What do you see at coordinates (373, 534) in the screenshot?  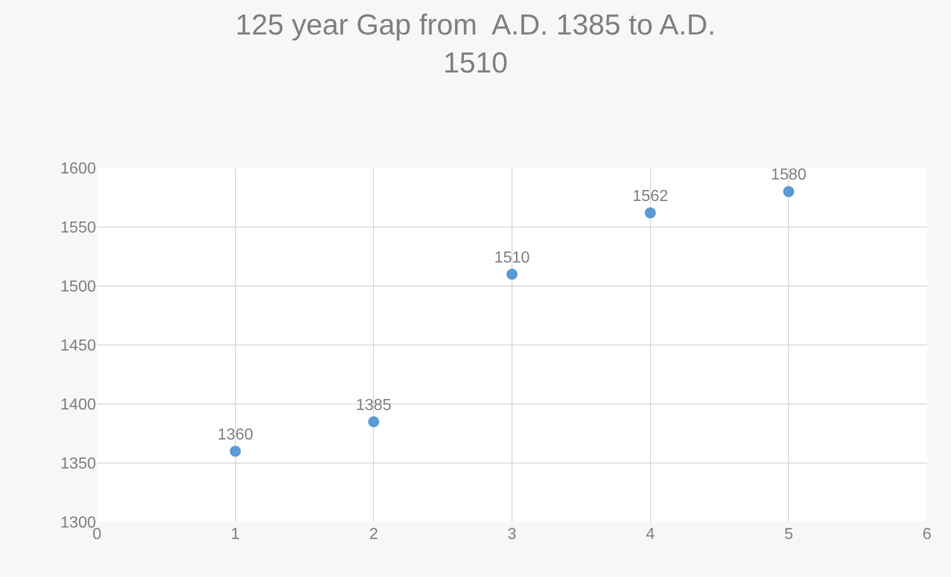 I see `x-tick-label: 2` at bounding box center [373, 534].